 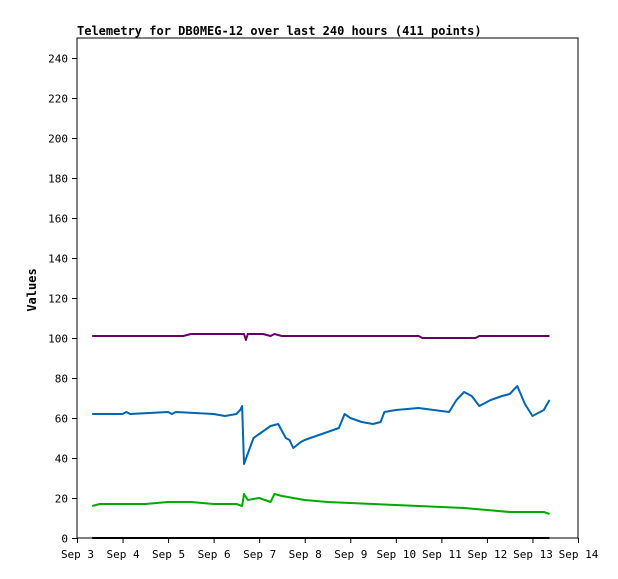 What do you see at coordinates (58, 219) in the screenshot?
I see `y-tick-label: 160` at bounding box center [58, 219].